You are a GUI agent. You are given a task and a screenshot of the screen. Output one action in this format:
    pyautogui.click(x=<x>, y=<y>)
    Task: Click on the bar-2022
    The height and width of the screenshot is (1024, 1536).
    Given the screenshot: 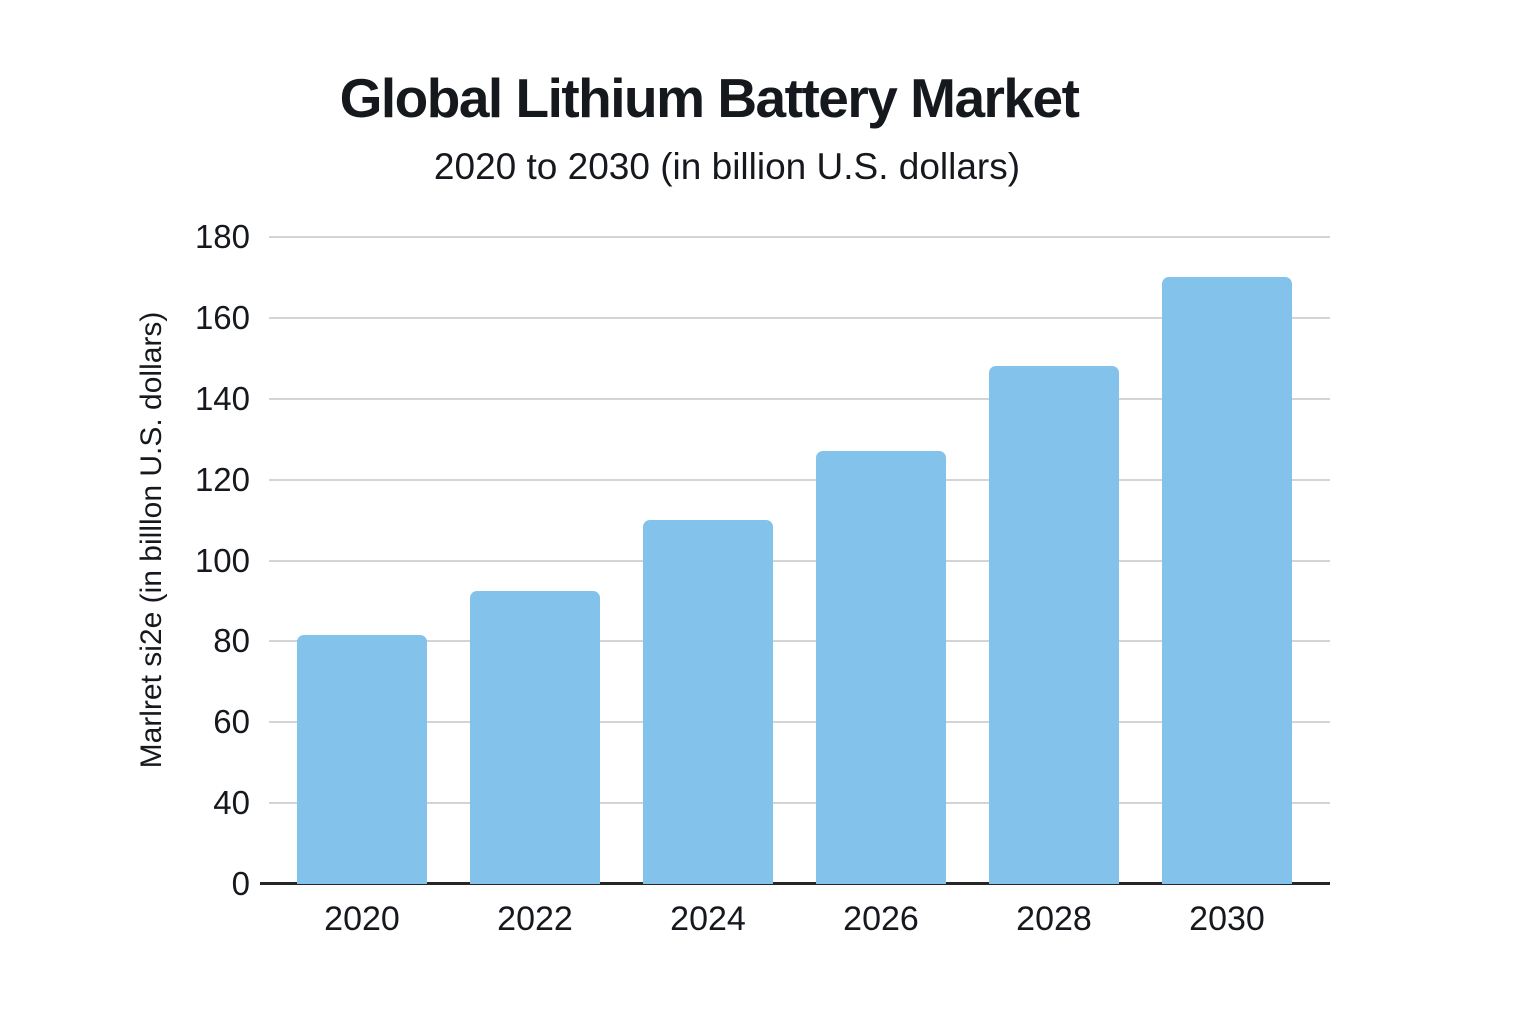 What is the action you would take?
    pyautogui.click(x=535, y=737)
    